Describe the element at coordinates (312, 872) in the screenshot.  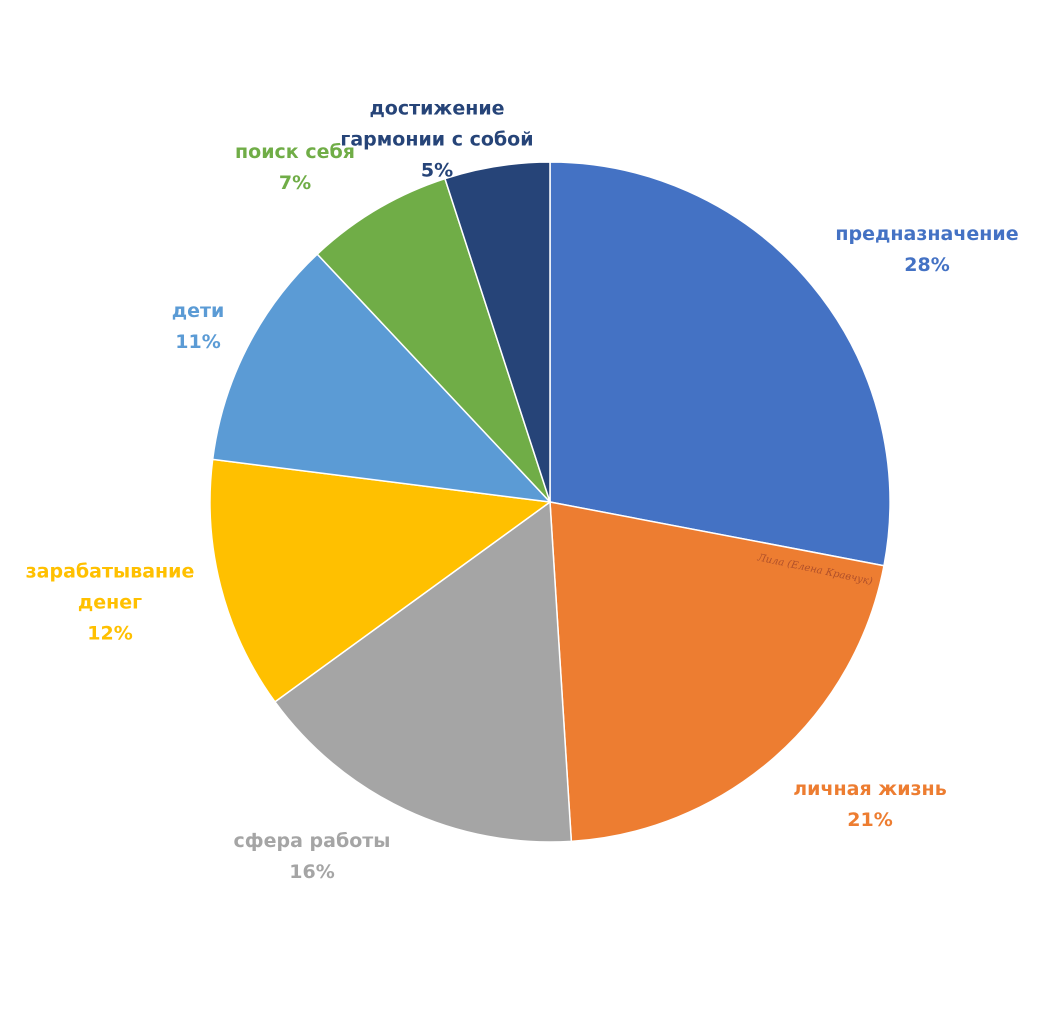
I see `percent-label: 16%` at that location.